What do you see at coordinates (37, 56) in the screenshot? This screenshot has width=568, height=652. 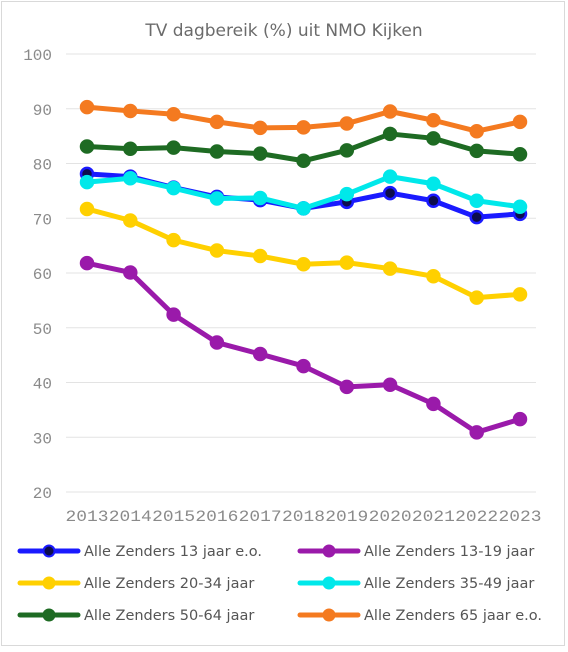 I see `y-tick-label: 100` at bounding box center [37, 56].